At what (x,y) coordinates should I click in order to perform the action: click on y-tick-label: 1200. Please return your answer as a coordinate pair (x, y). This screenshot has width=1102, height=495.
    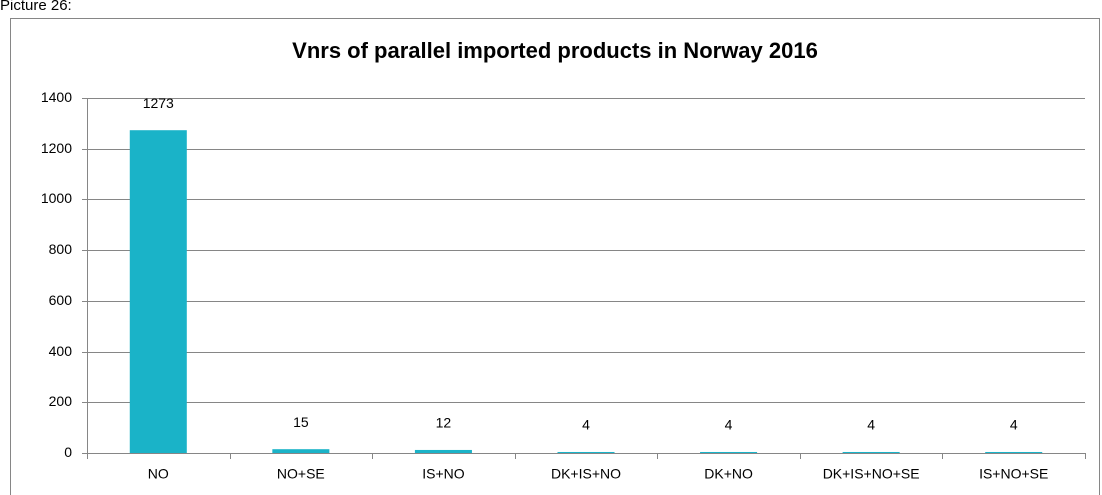
    Looking at the image, I should click on (56, 148).